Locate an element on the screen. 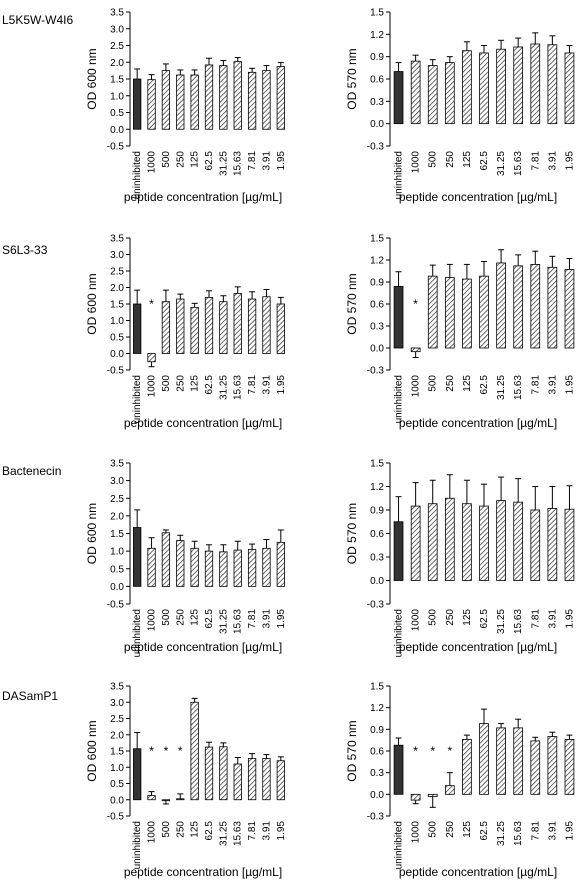 The height and width of the screenshot is (888, 581). x-tick-label: 1000 is located at coordinates (152, 832).